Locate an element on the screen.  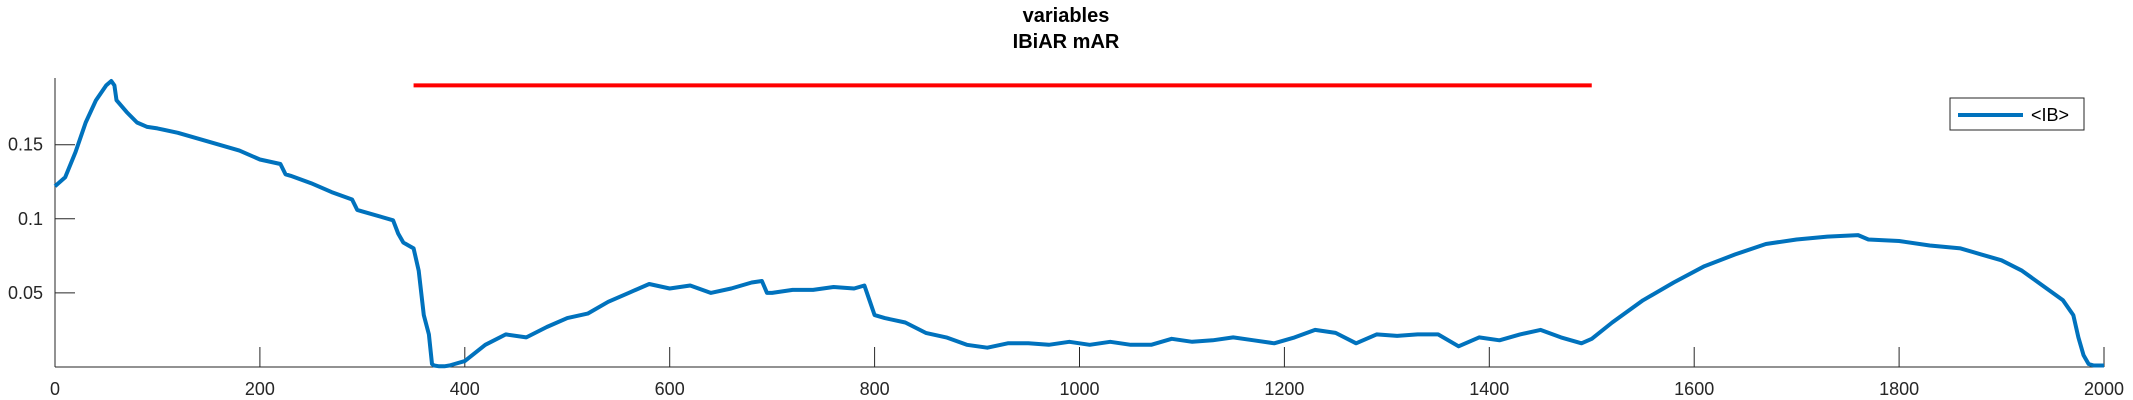
chart-title-line-1: variables is located at coordinates (1066, 16).